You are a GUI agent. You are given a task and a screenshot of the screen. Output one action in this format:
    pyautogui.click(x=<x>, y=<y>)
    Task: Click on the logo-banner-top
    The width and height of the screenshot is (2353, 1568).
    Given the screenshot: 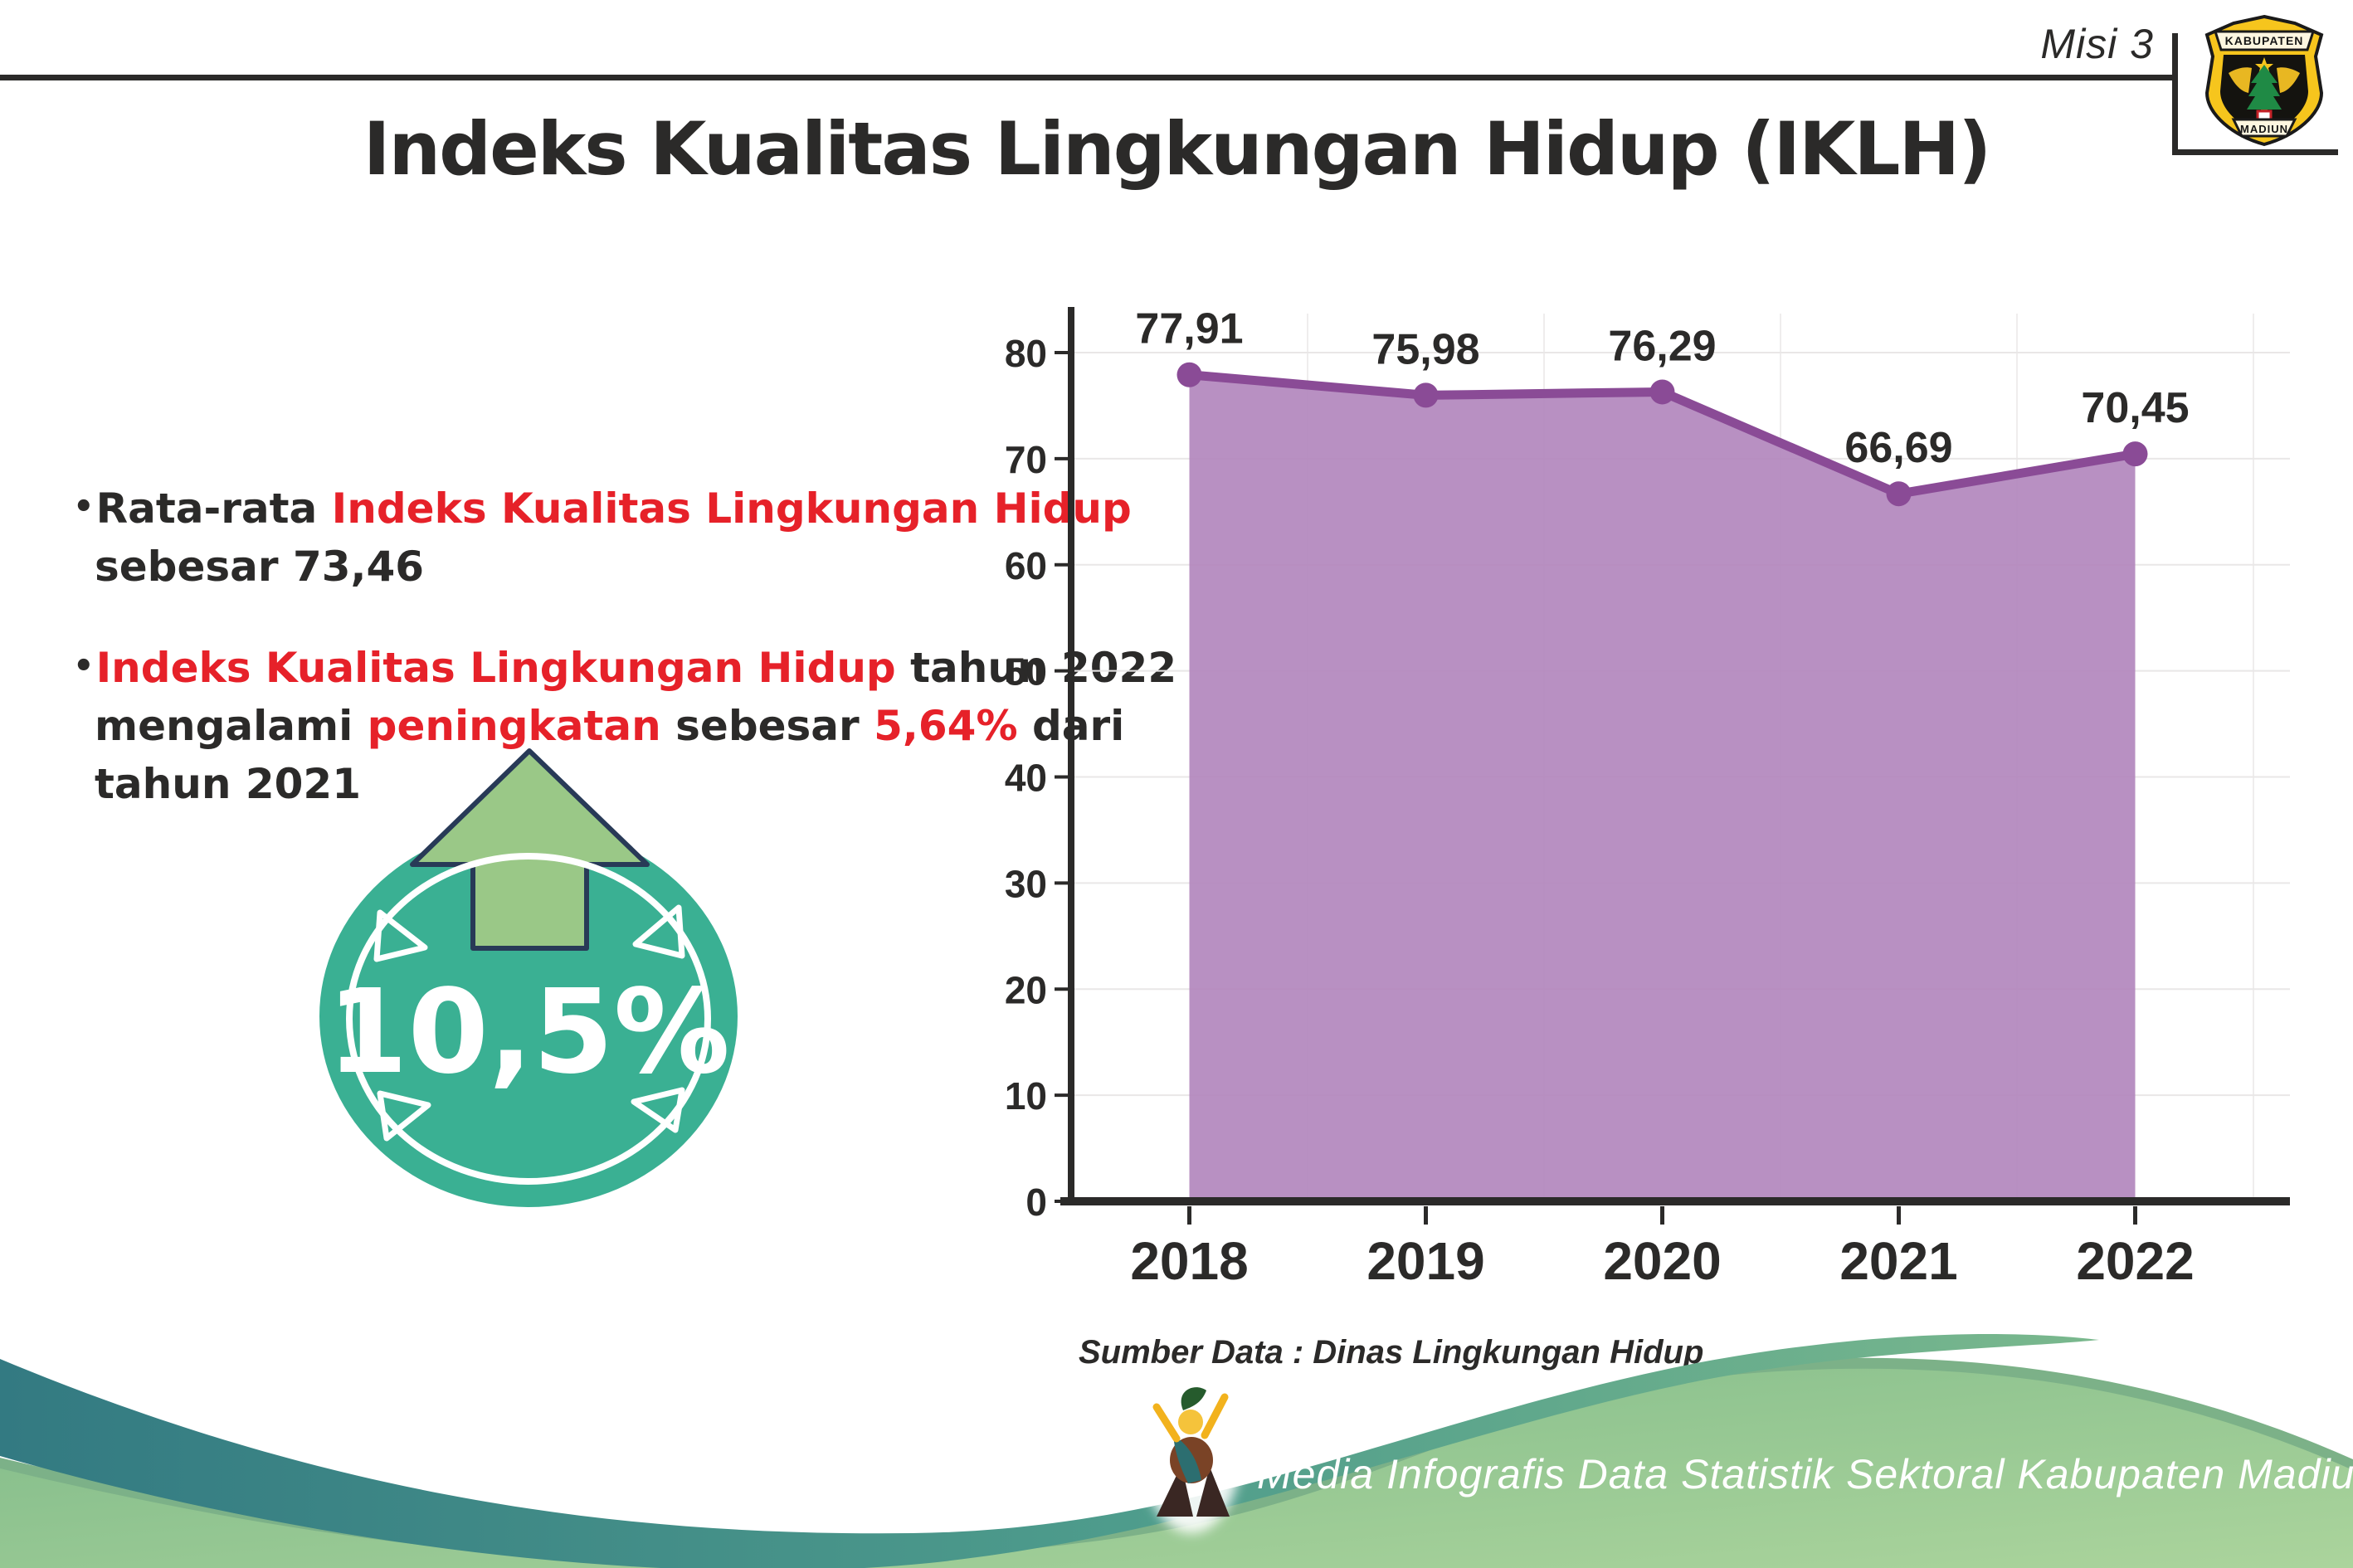 What is the action you would take?
    pyautogui.click(x=2264, y=40)
    